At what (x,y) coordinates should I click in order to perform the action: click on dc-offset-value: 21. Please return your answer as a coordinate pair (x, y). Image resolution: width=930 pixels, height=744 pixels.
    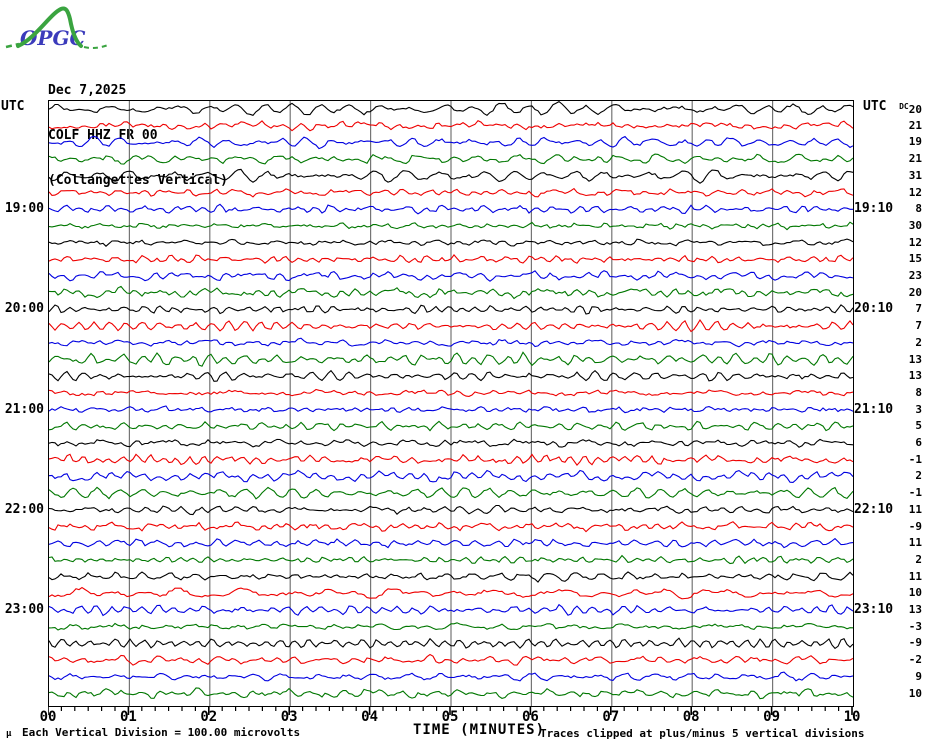
    Looking at the image, I should click on (915, 159).